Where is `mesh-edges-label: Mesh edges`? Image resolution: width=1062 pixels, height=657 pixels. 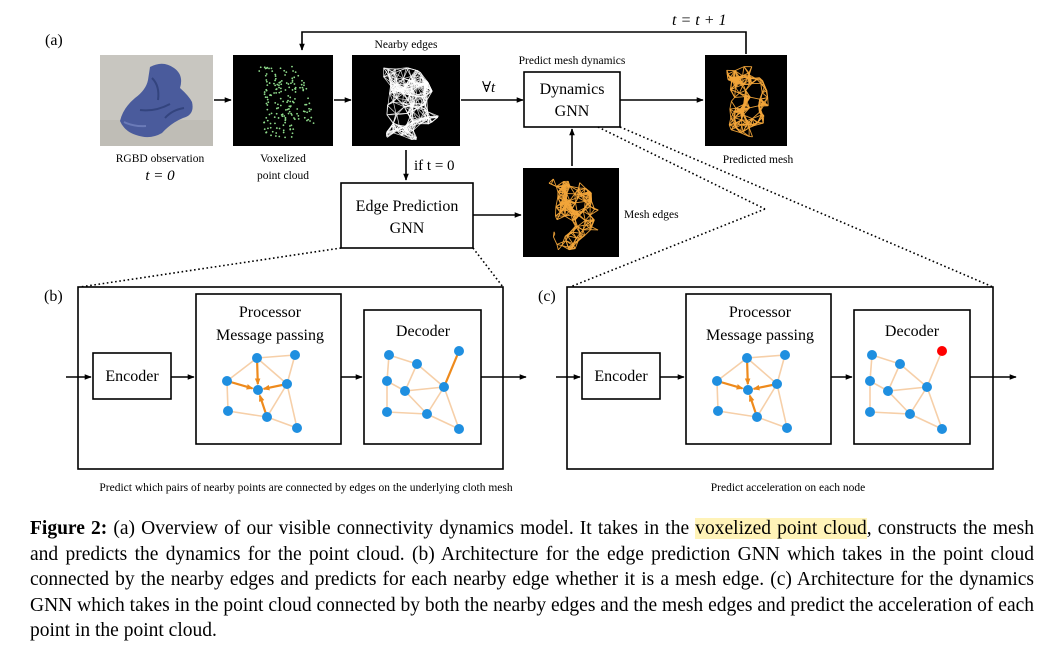 mesh-edges-label: Mesh edges is located at coordinates (651, 215).